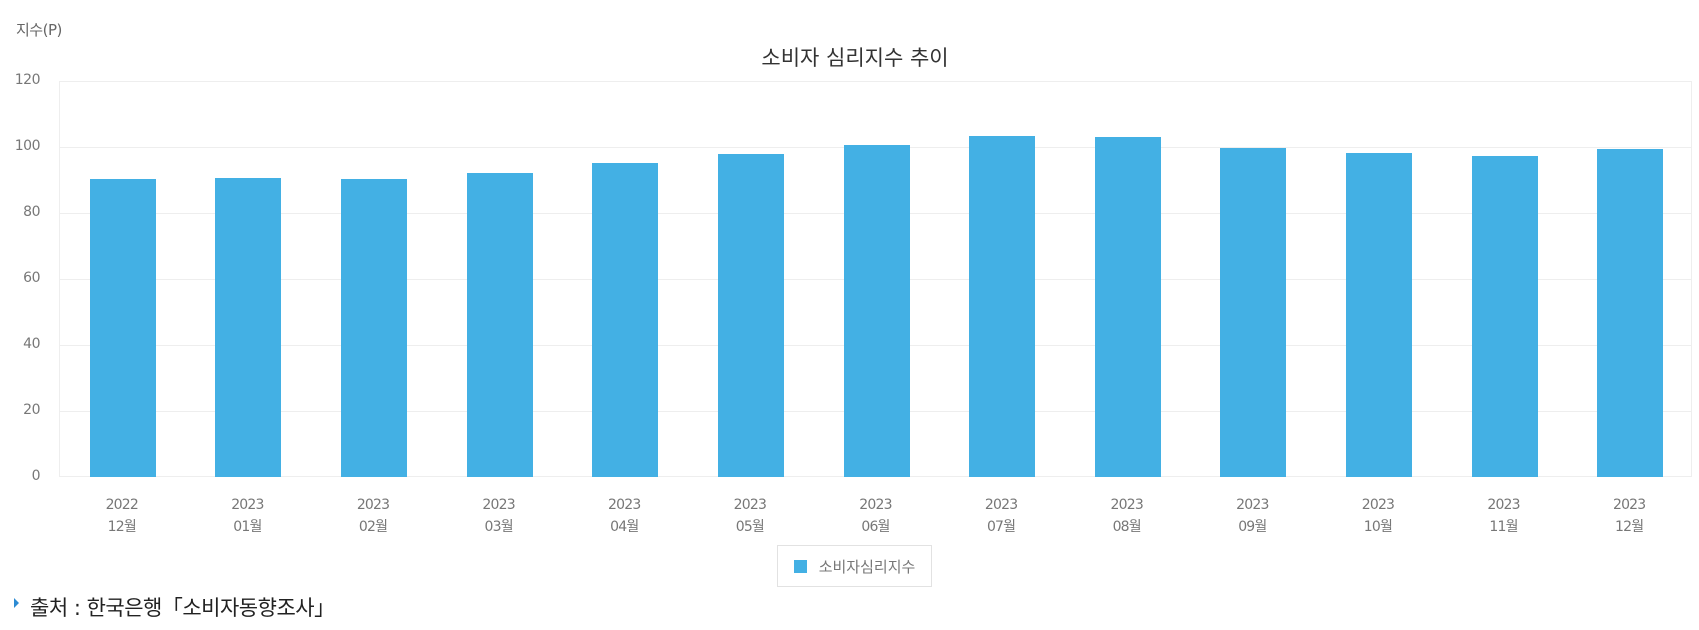  What do you see at coordinates (1127, 527) in the screenshot?
I see `x-tick-month: 08월` at bounding box center [1127, 527].